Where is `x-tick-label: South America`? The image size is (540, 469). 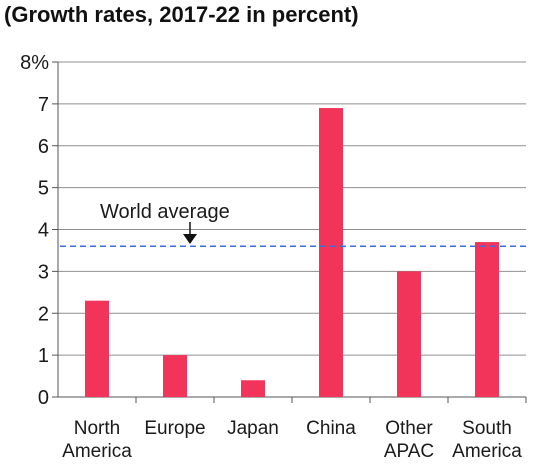
x-tick-label: South America is located at coordinates (487, 440).